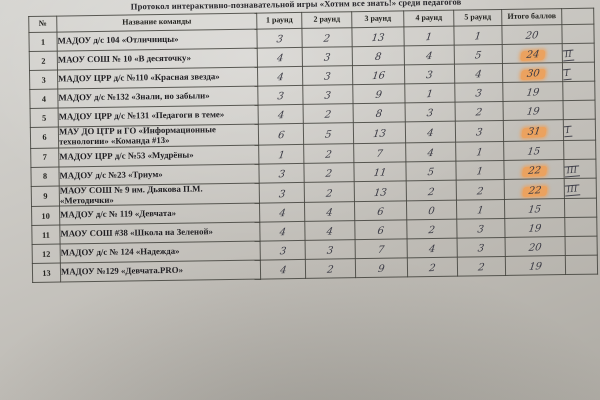 This screenshot has height=400, width=600. Describe the element at coordinates (44, 99) in the screenshot. I see `row-number: 4` at that location.